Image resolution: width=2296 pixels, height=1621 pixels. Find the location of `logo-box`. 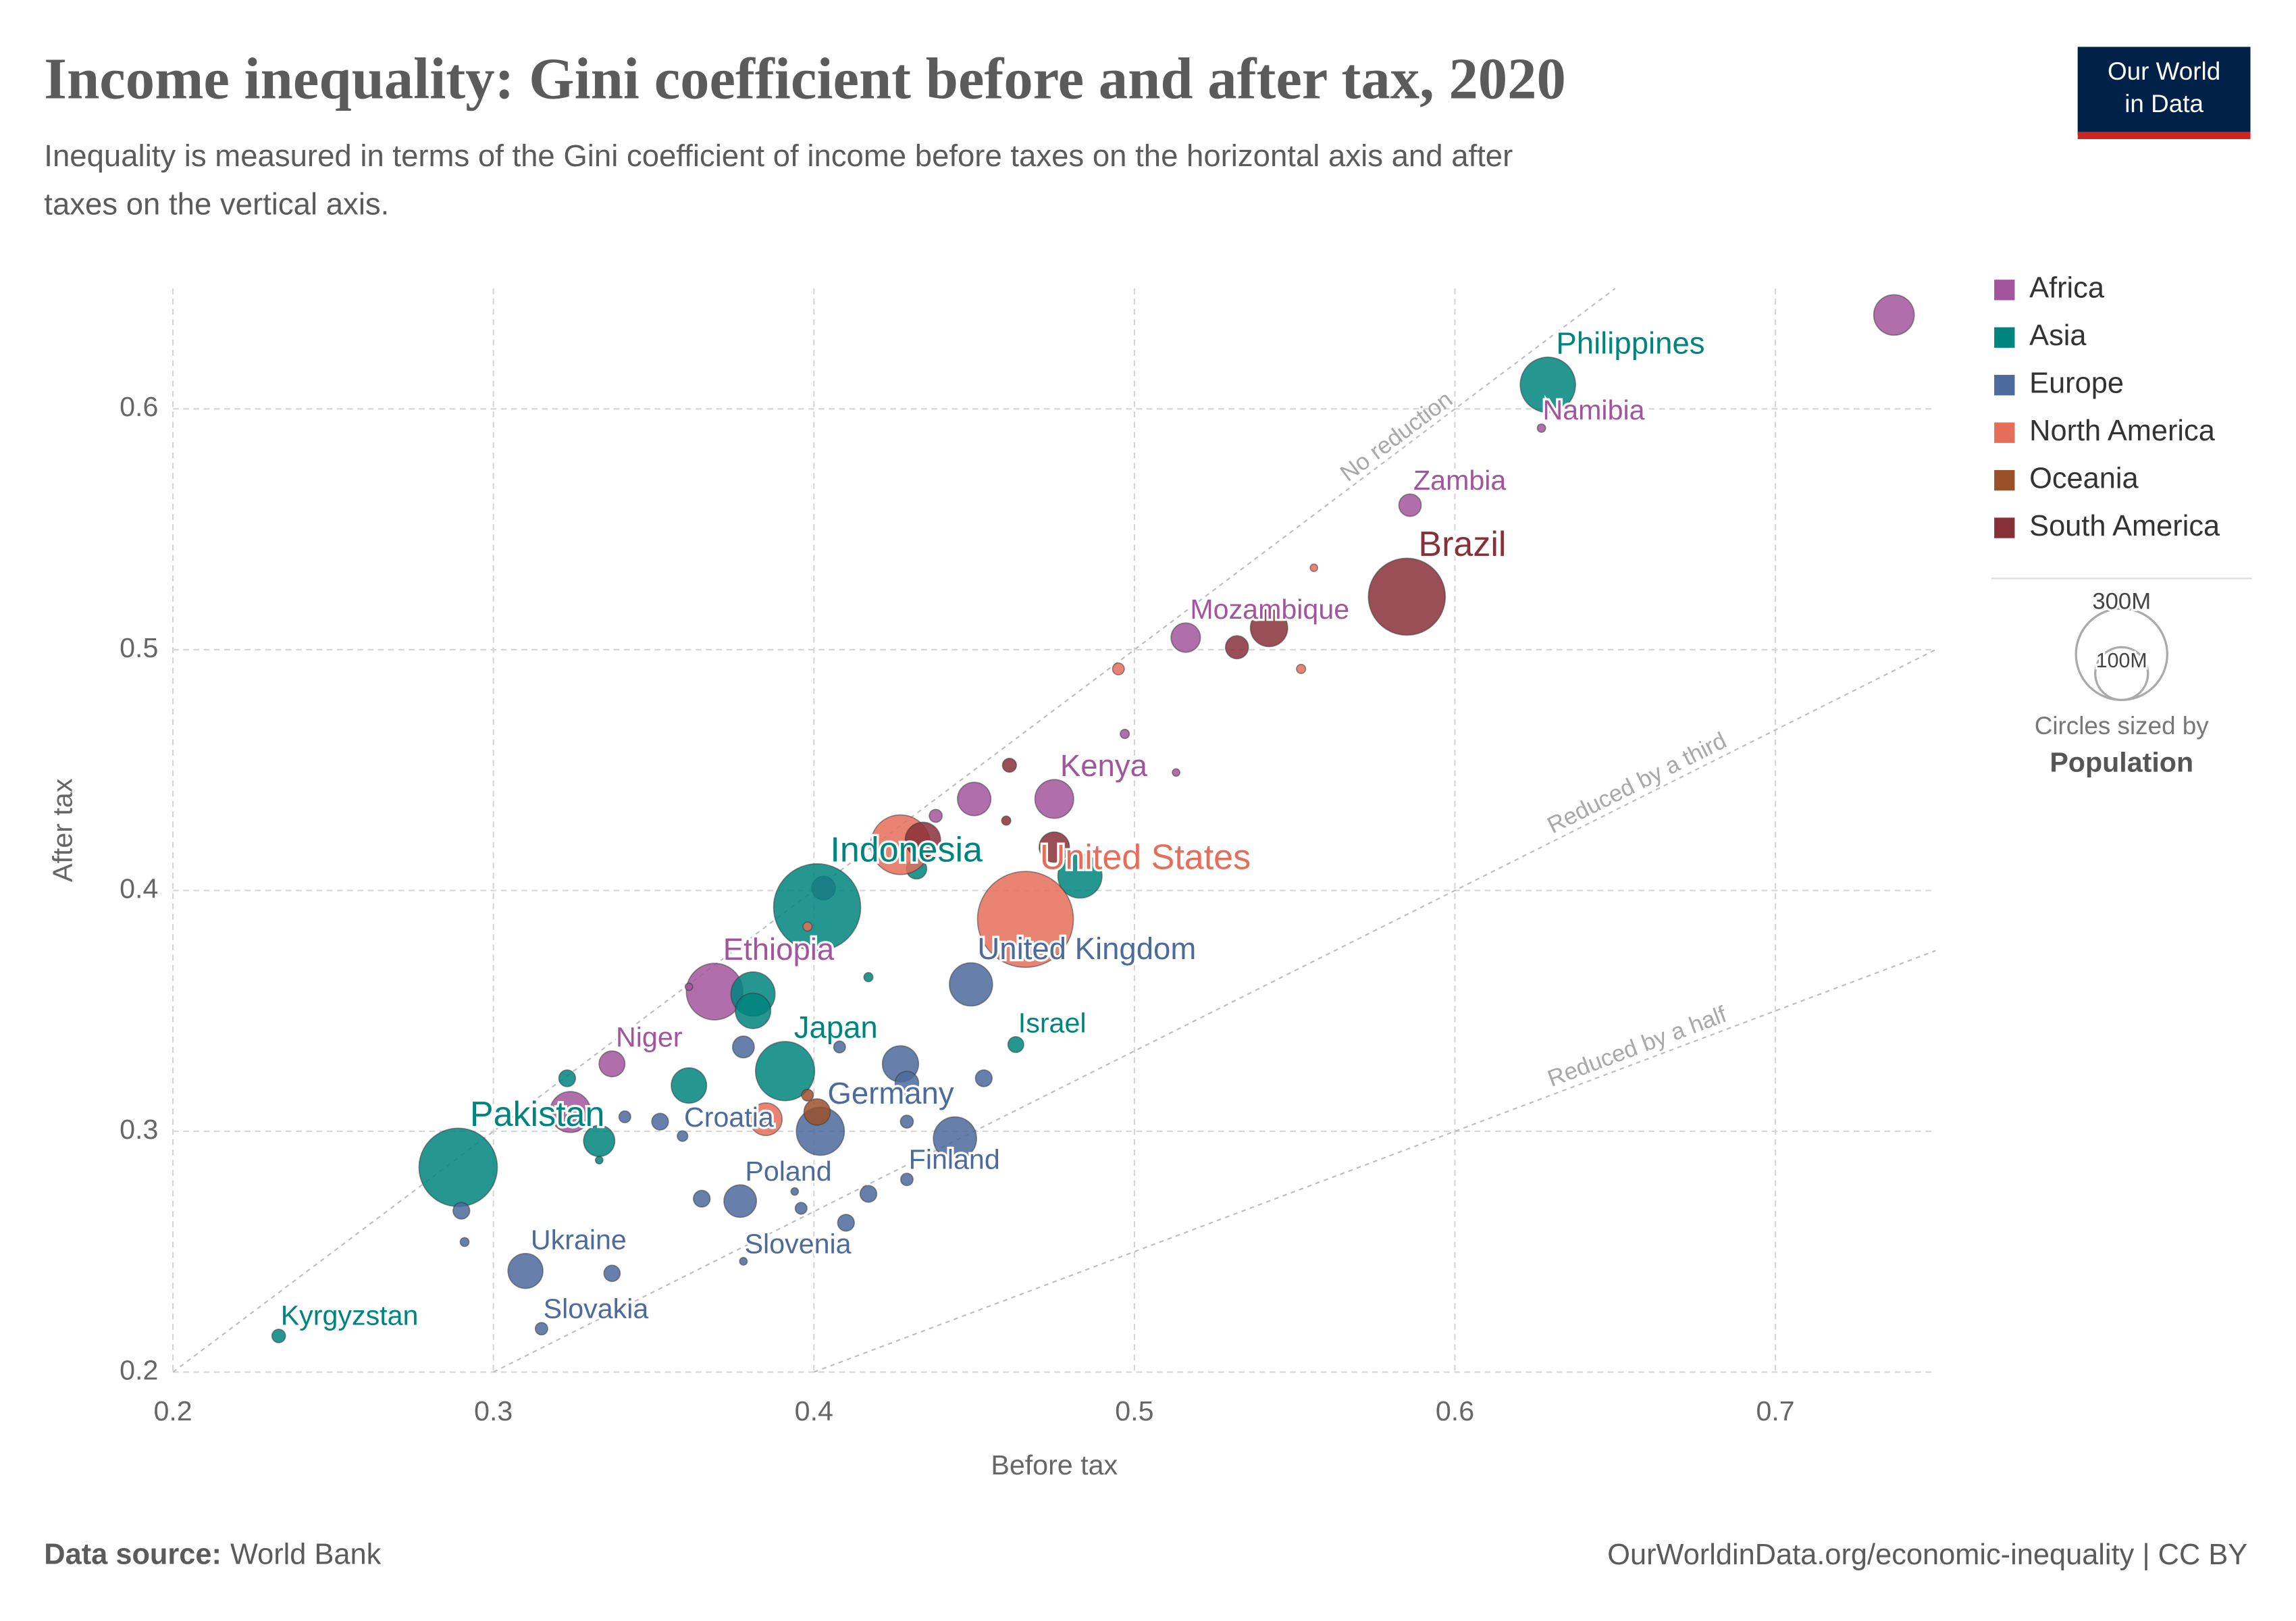

logo-box is located at coordinates (2164, 91).